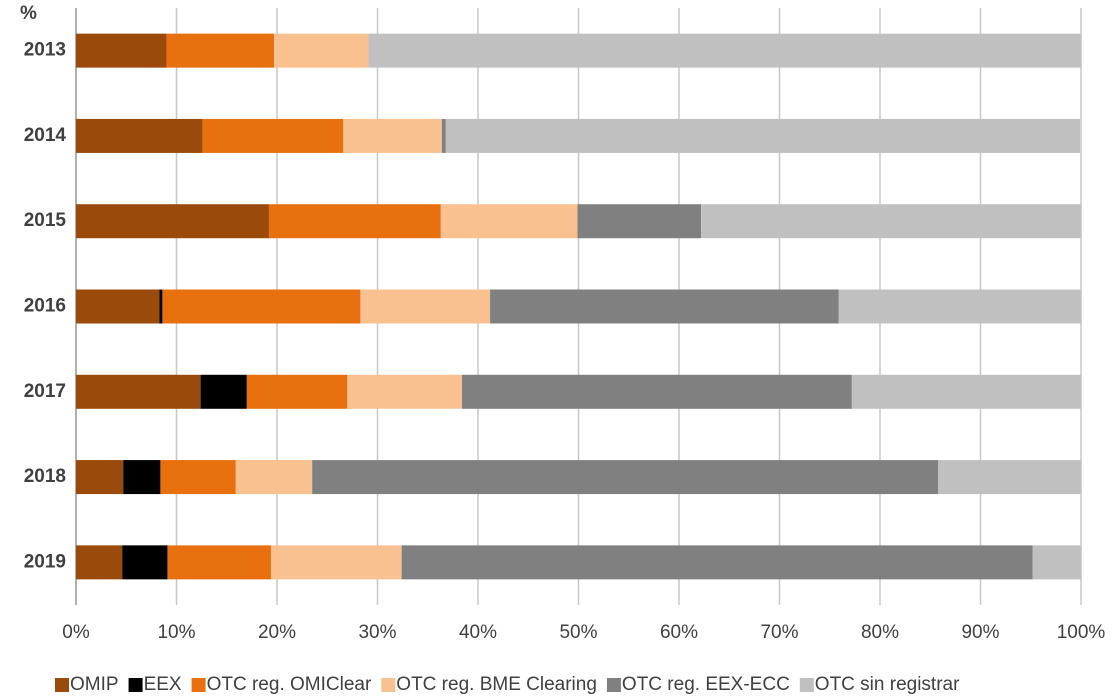 The width and height of the screenshot is (1116, 699). Describe the element at coordinates (277, 632) in the screenshot. I see `x-tick-label: 20%` at that location.